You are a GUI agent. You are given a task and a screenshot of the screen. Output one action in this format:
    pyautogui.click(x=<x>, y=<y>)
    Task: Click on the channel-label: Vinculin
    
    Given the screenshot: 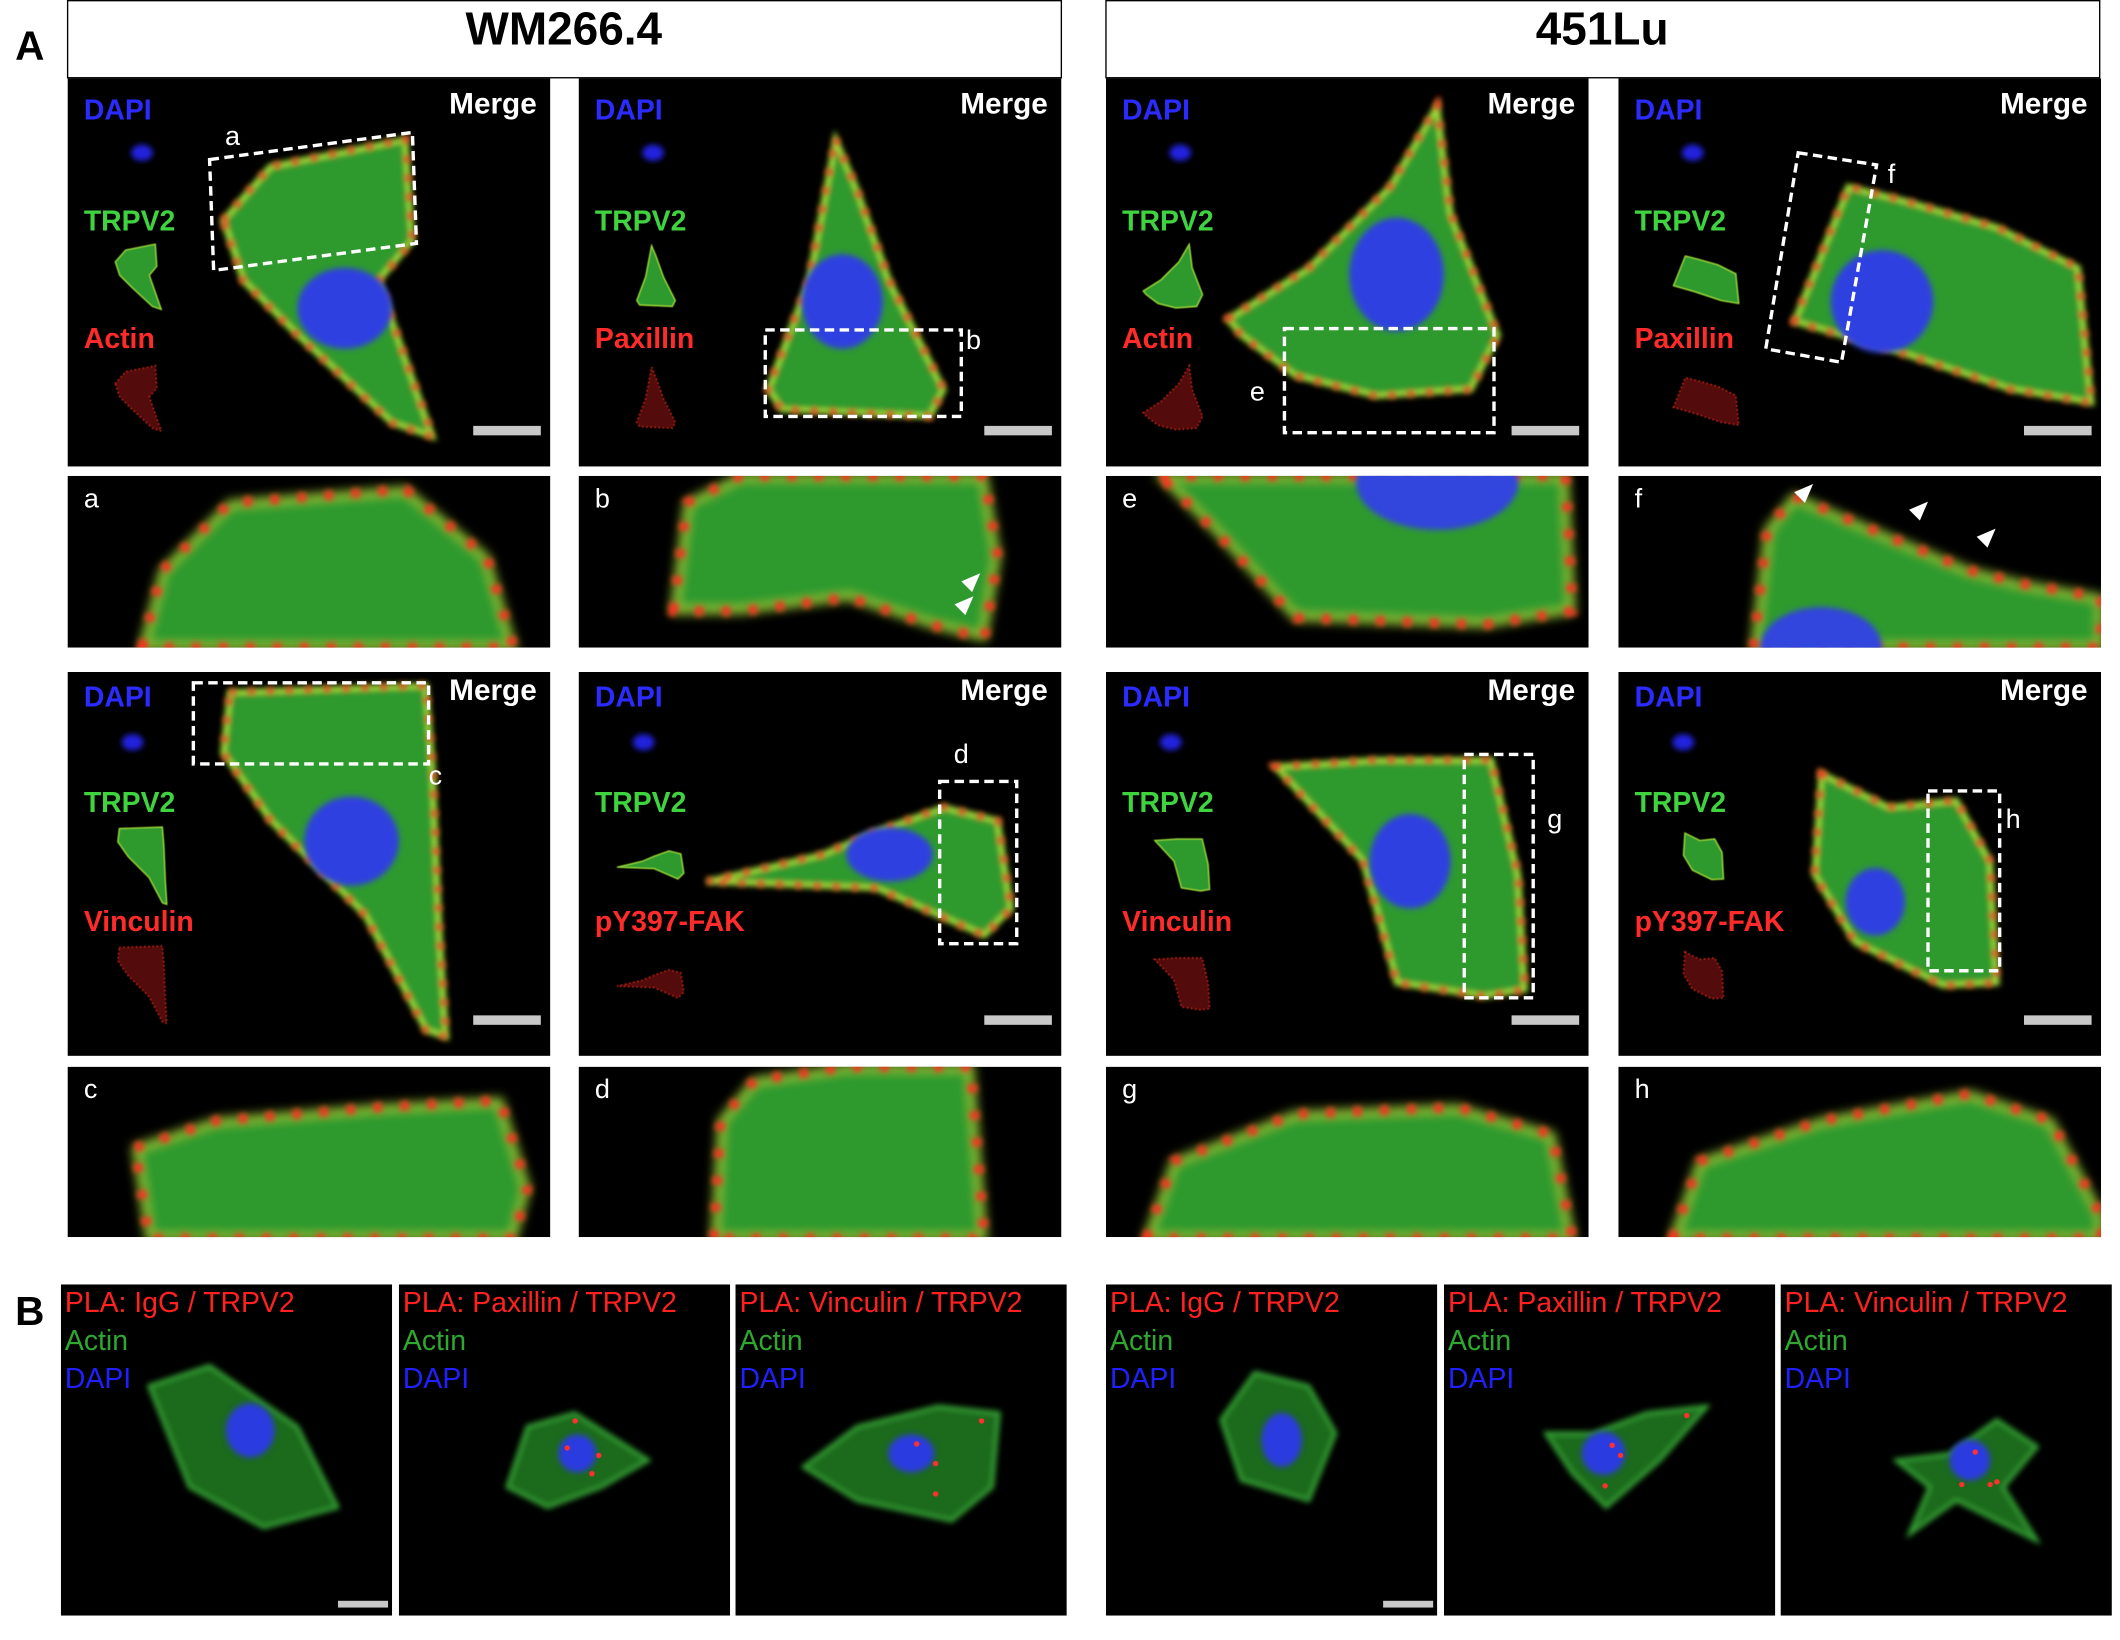 What is the action you would take?
    pyautogui.click(x=1177, y=922)
    